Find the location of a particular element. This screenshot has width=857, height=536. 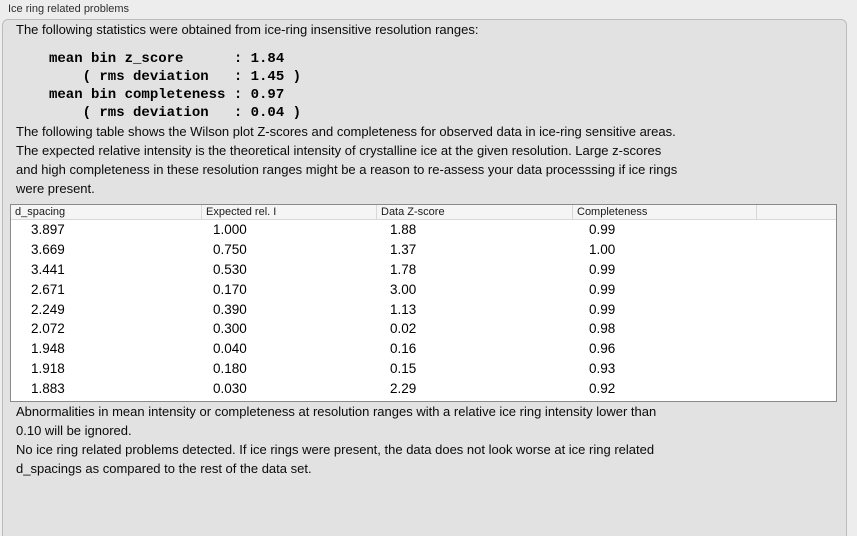

table-row: 1.948 0.040 0.16 0.96 is located at coordinates (423, 348).